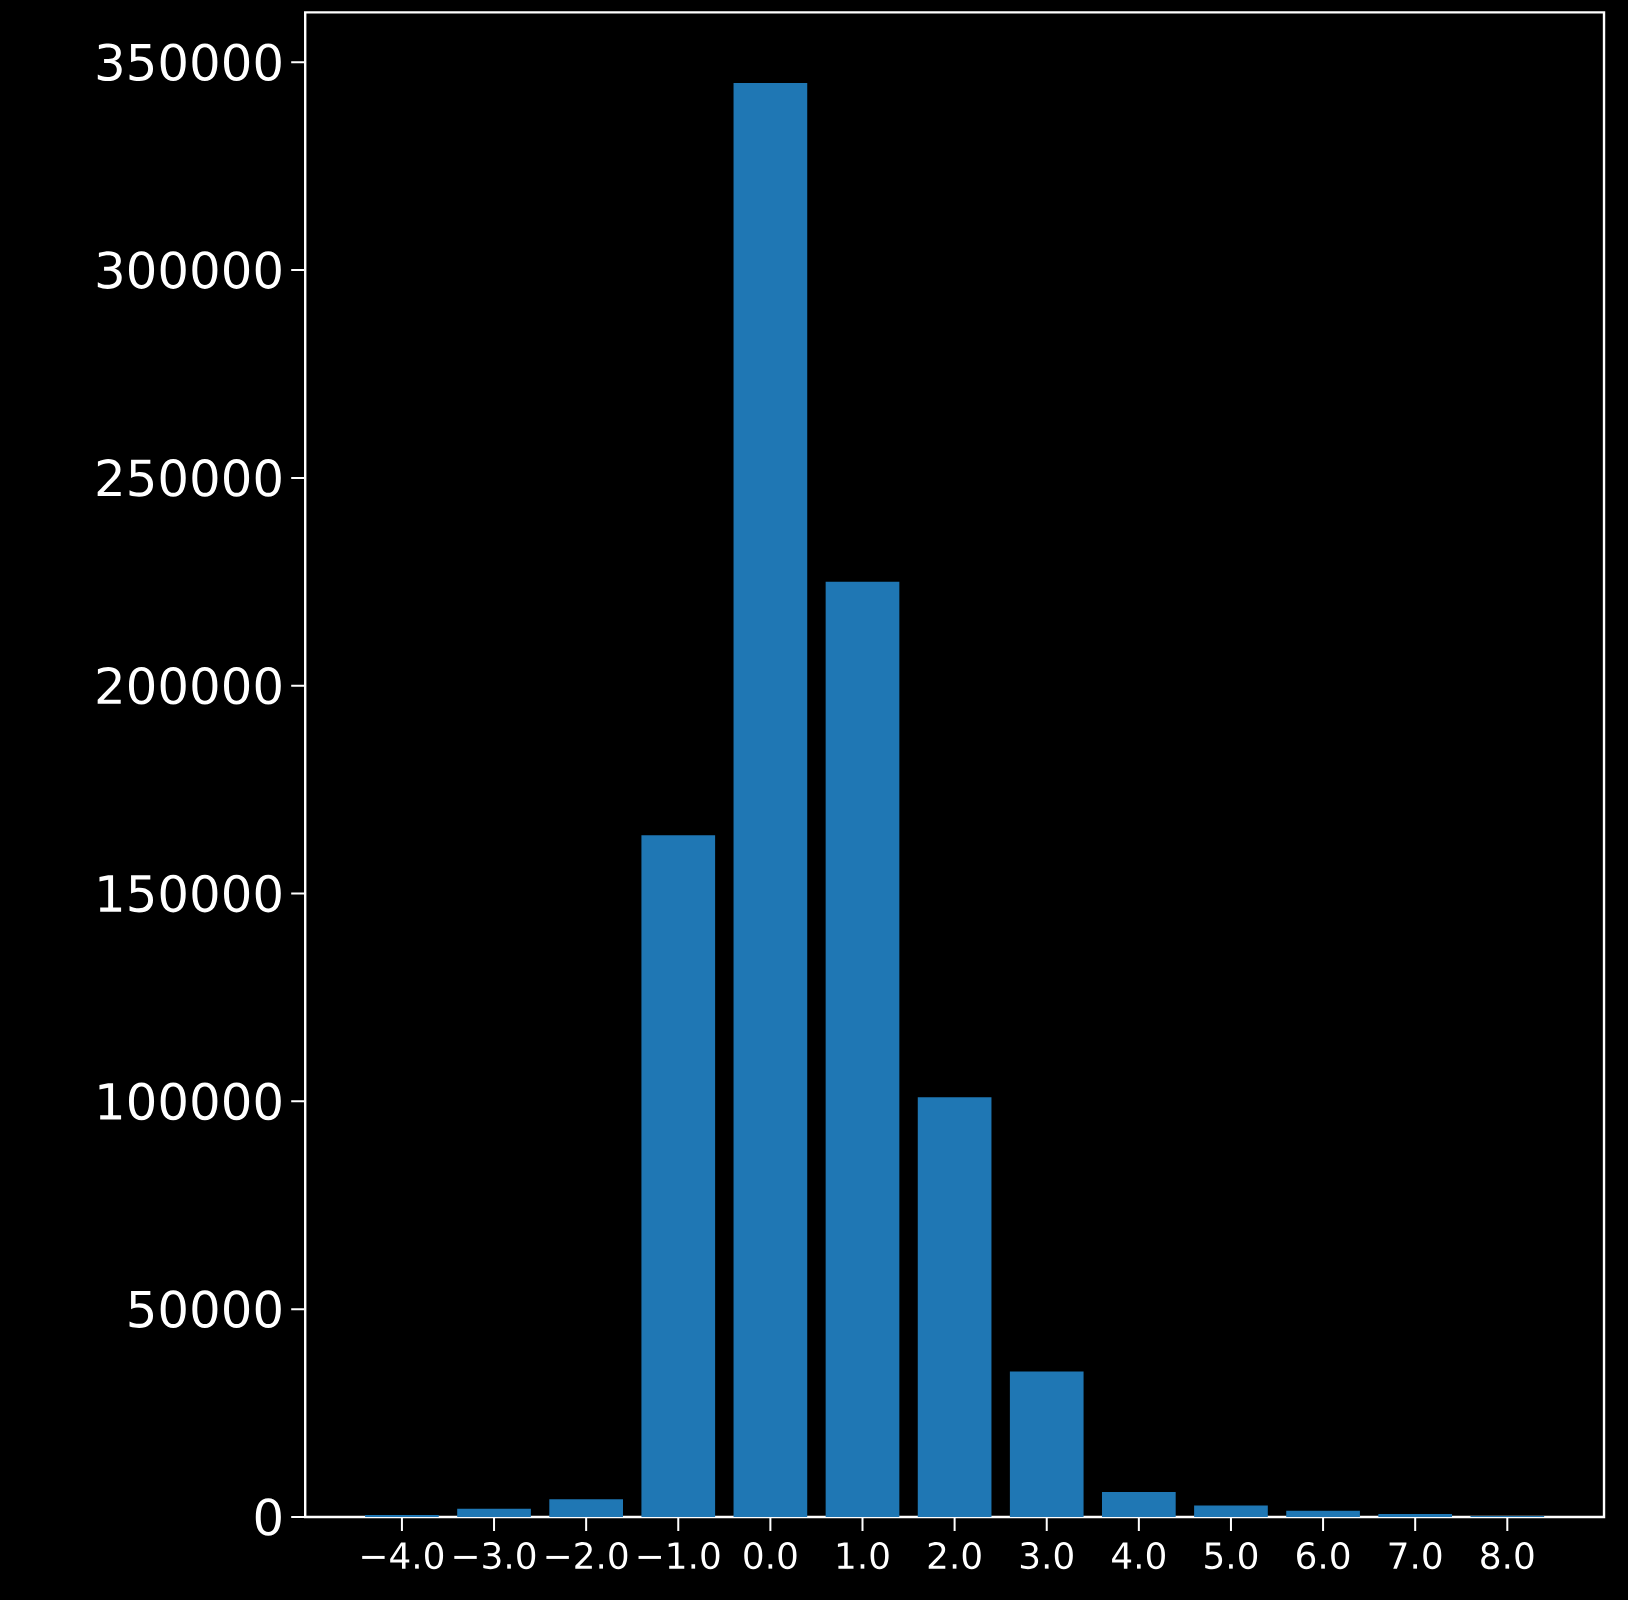 This screenshot has width=1628, height=1600. What do you see at coordinates (1323, 1556) in the screenshot?
I see `x-tick-label: 6.0` at bounding box center [1323, 1556].